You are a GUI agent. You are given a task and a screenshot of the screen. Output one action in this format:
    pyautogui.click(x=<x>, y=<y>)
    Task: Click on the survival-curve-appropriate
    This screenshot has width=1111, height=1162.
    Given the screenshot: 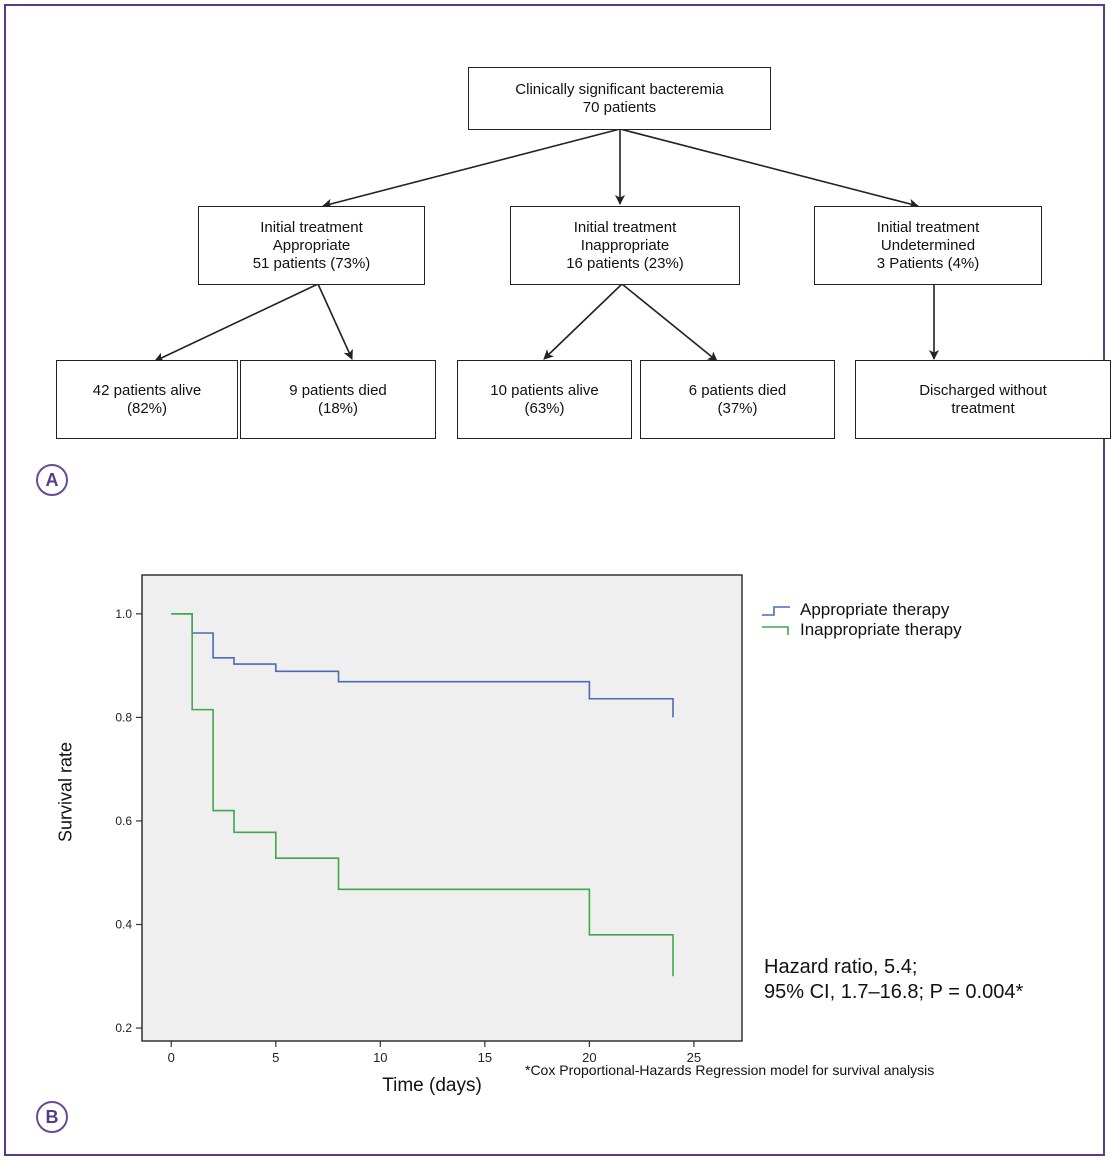 What is the action you would take?
    pyautogui.click(x=422, y=665)
    